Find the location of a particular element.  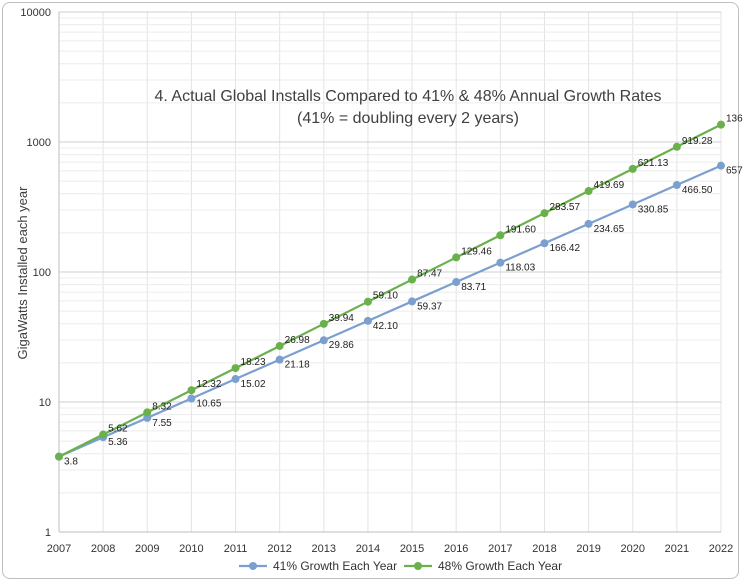

x-tick-label: 2016 is located at coordinates (456, 549).